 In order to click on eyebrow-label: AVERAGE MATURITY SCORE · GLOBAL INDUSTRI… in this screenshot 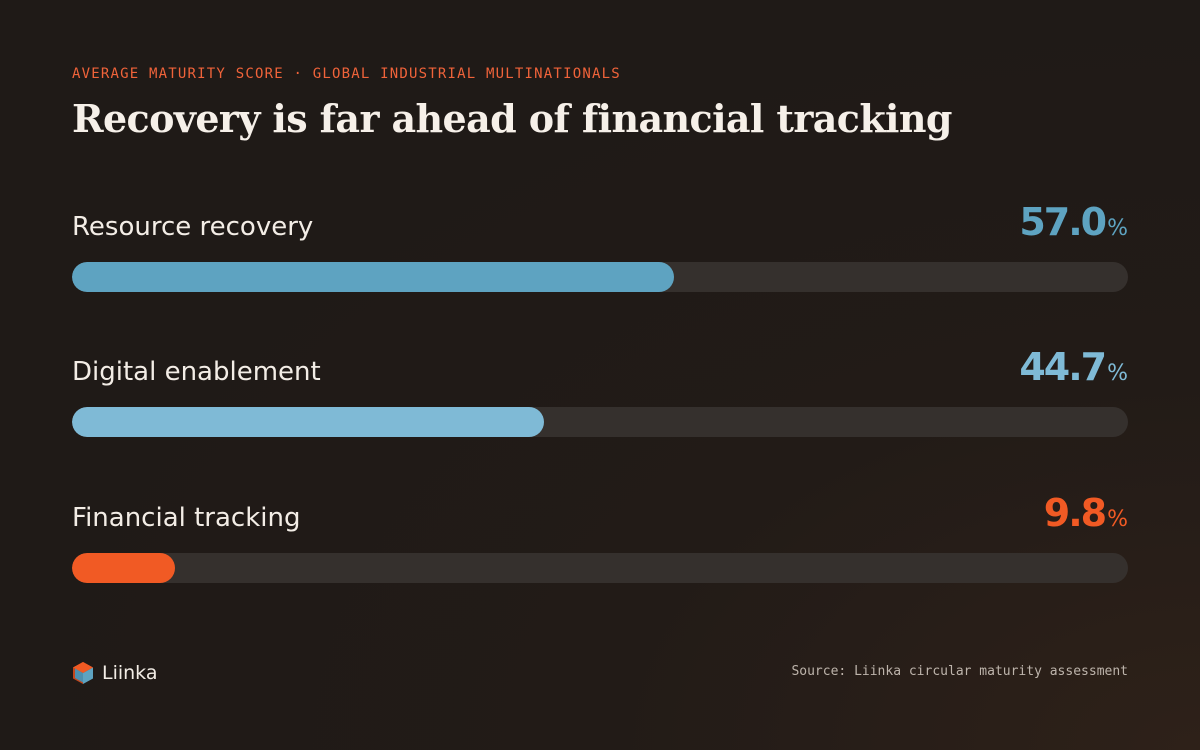, I will do `click(346, 74)`.